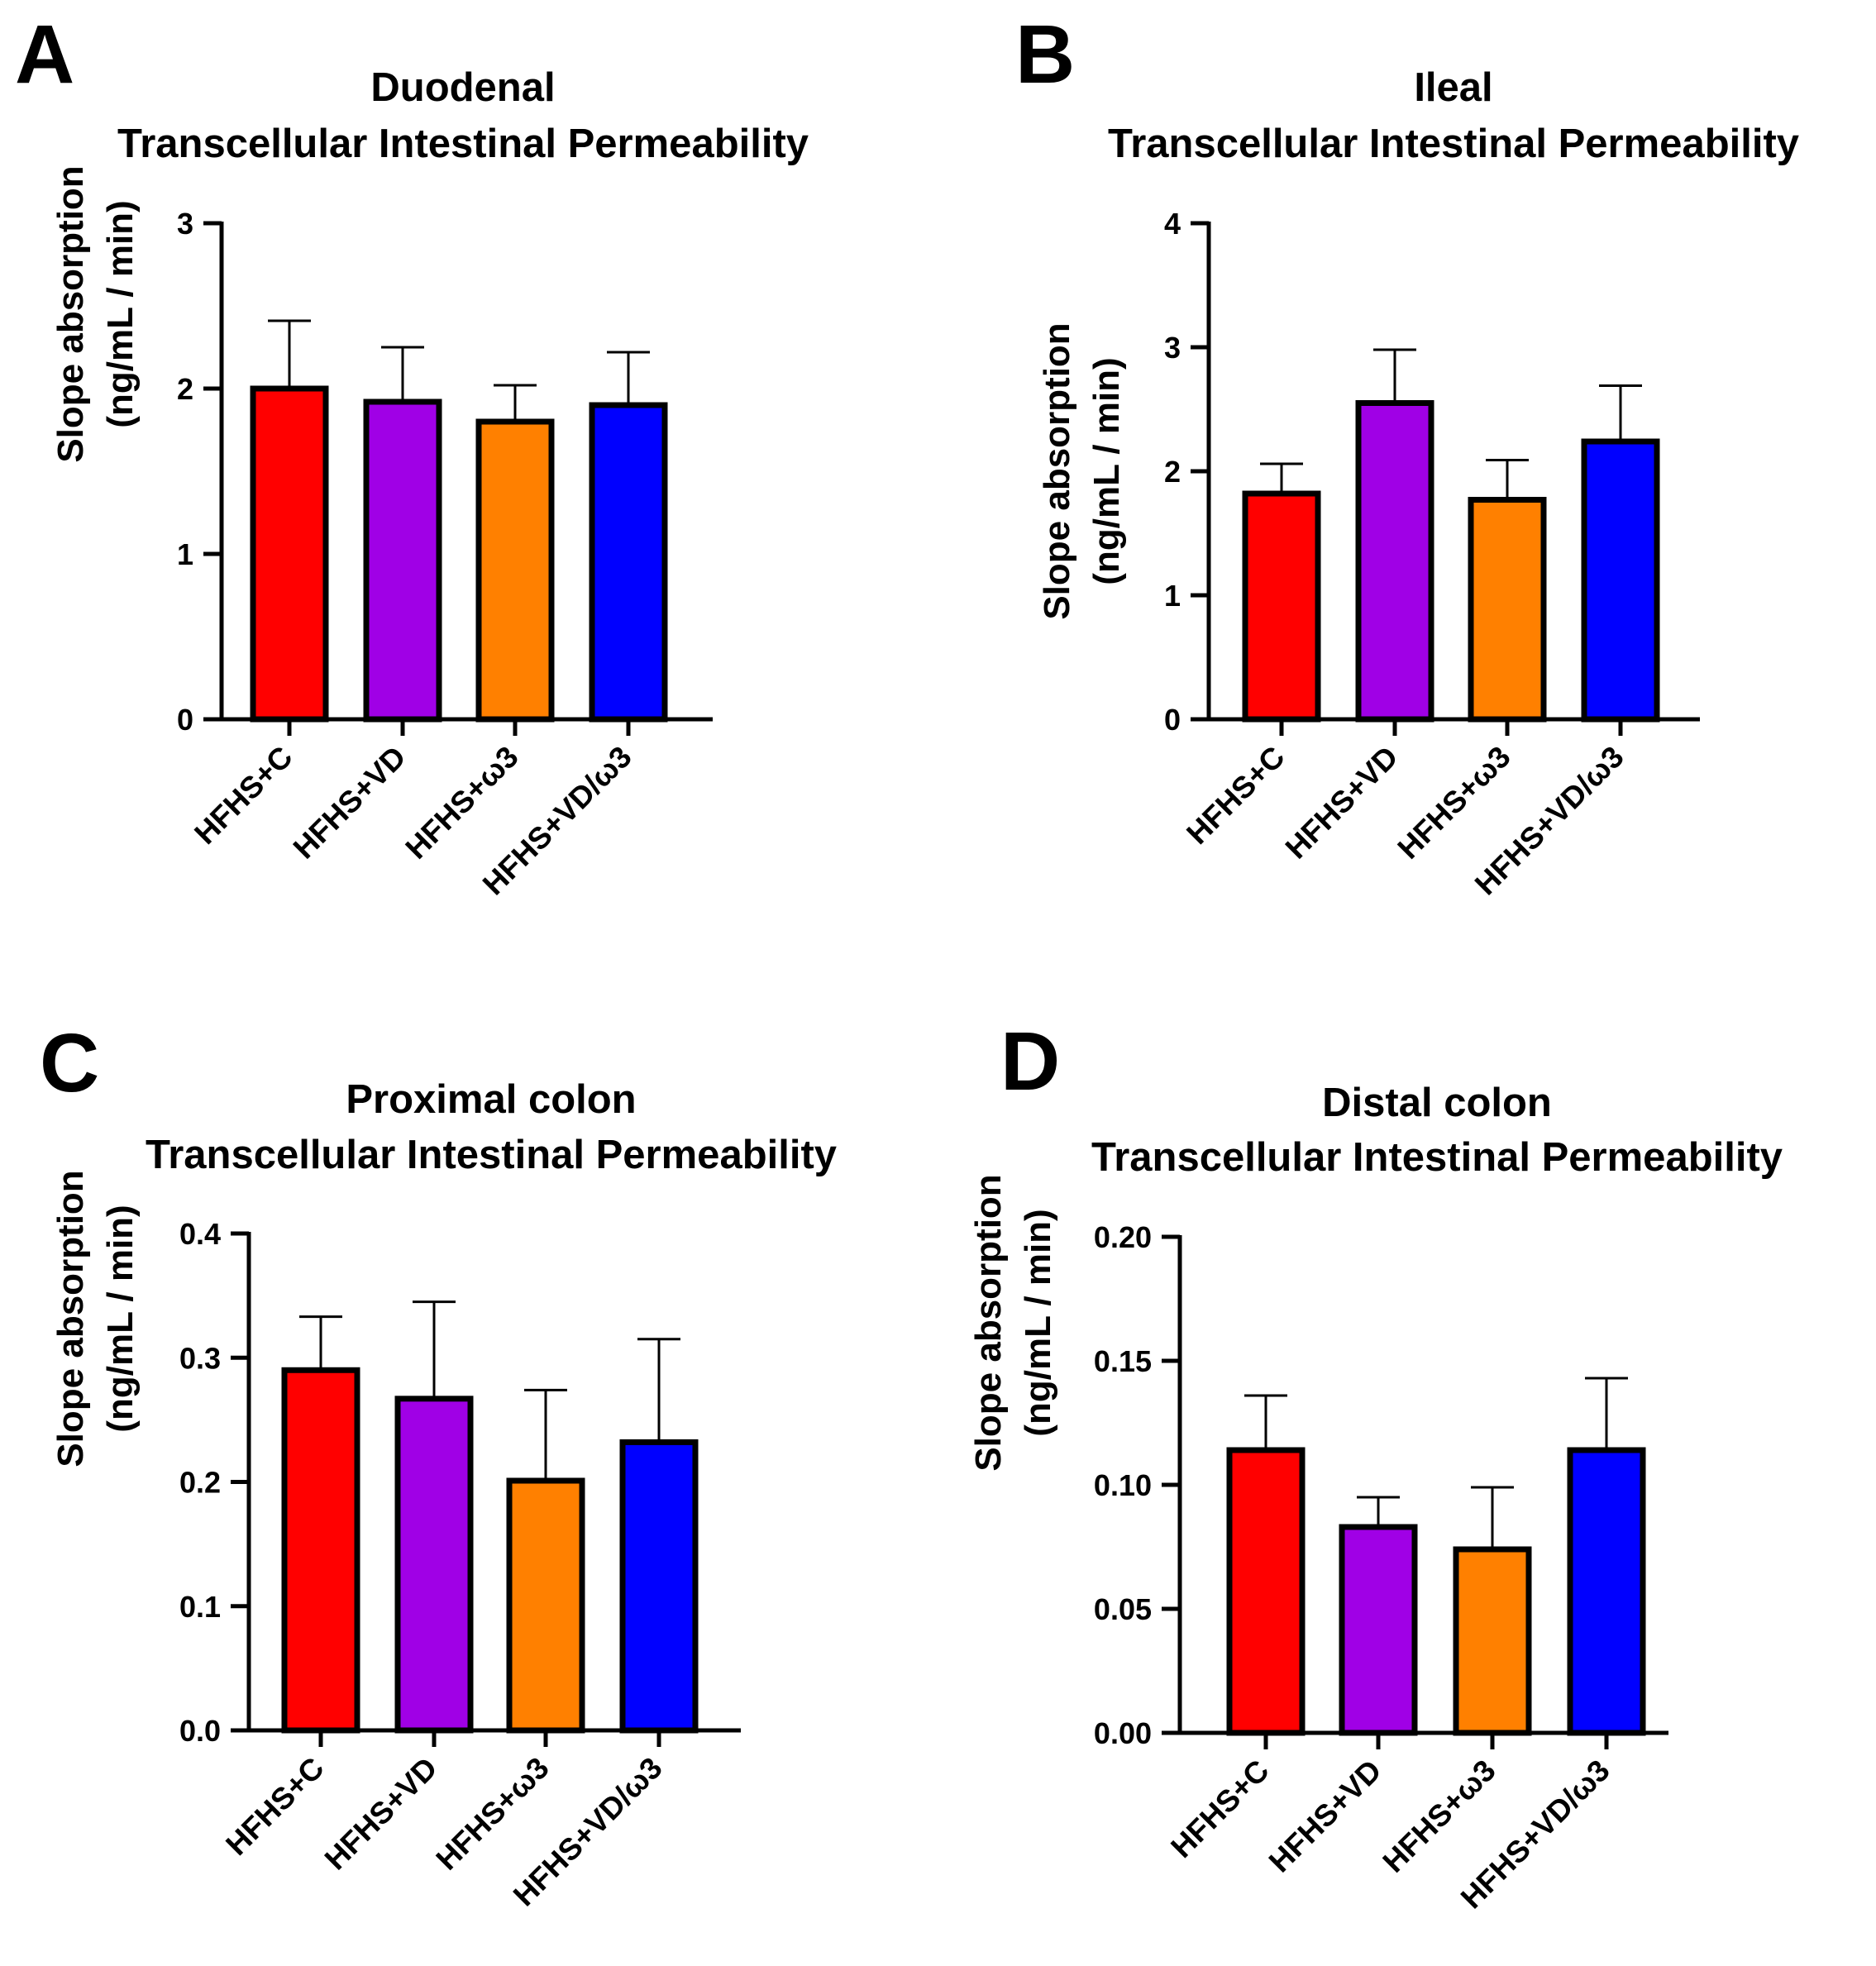 The height and width of the screenshot is (1966, 1876). Describe the element at coordinates (462, 87) in the screenshot. I see `chart-title: Duodenal` at that location.